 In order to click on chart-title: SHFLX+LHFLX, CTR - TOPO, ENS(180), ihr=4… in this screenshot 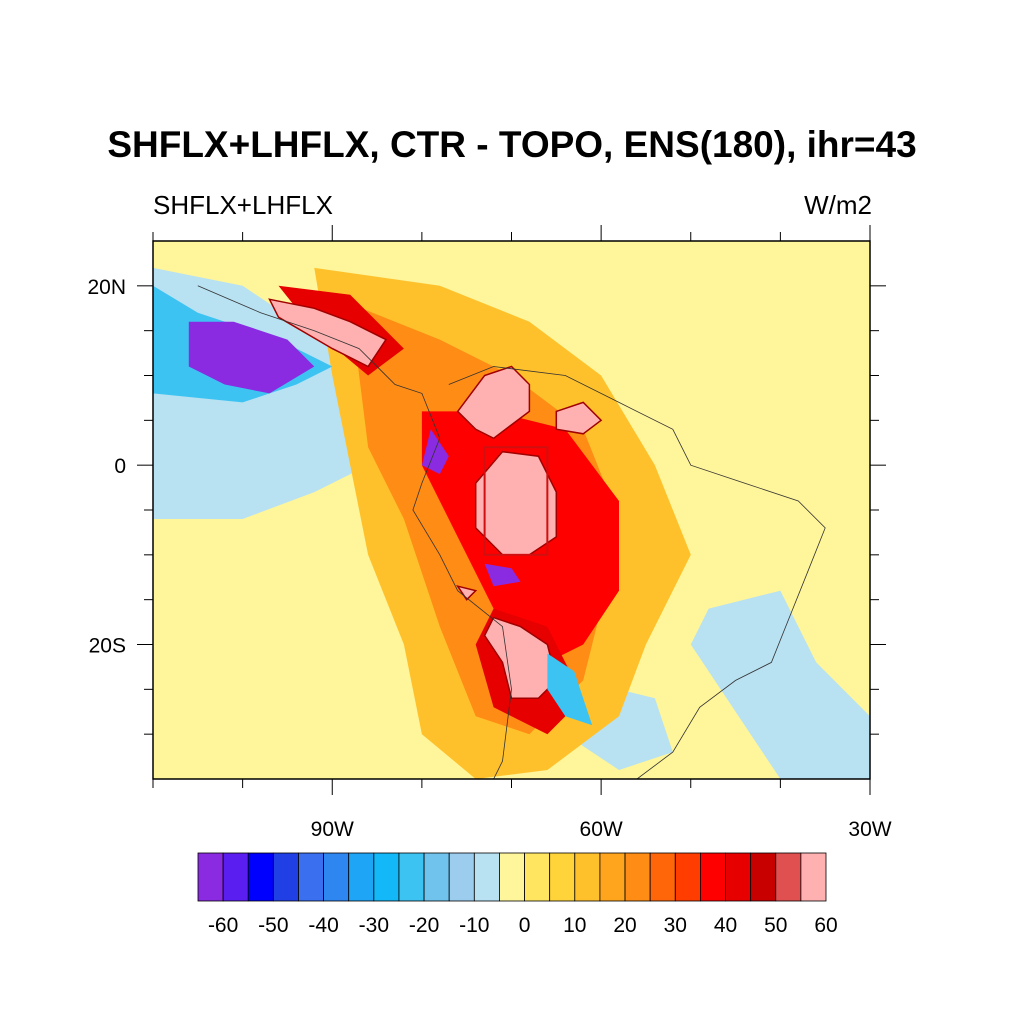, I will do `click(512, 144)`.